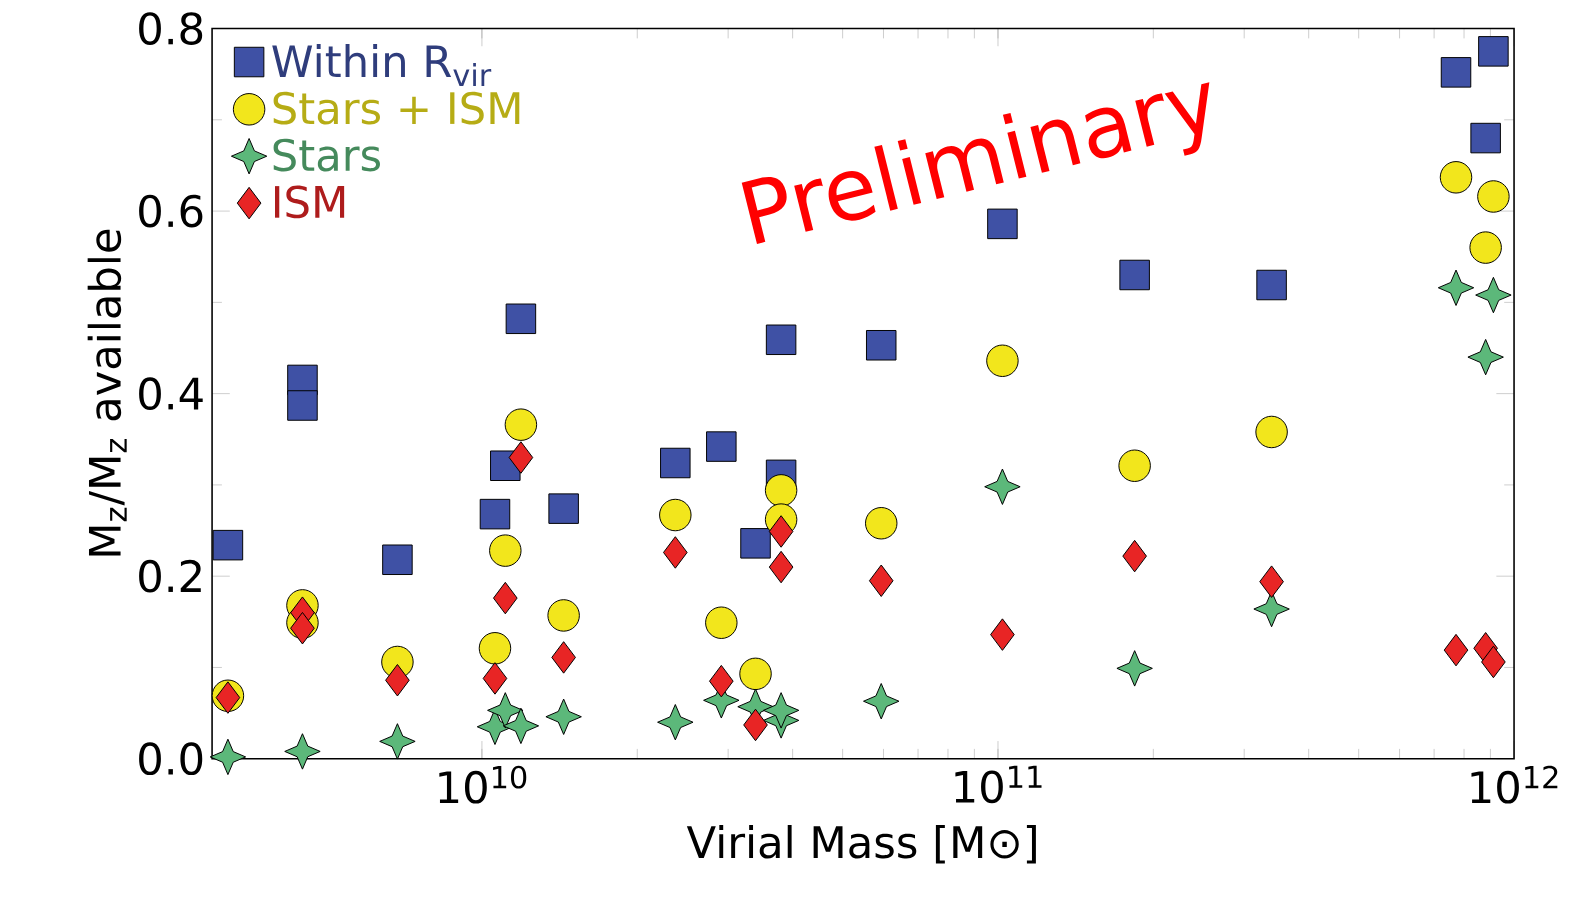 The image size is (1575, 916). Describe the element at coordinates (998, 784) in the screenshot. I see `x-tick-label: 10$^{11}$` at that location.